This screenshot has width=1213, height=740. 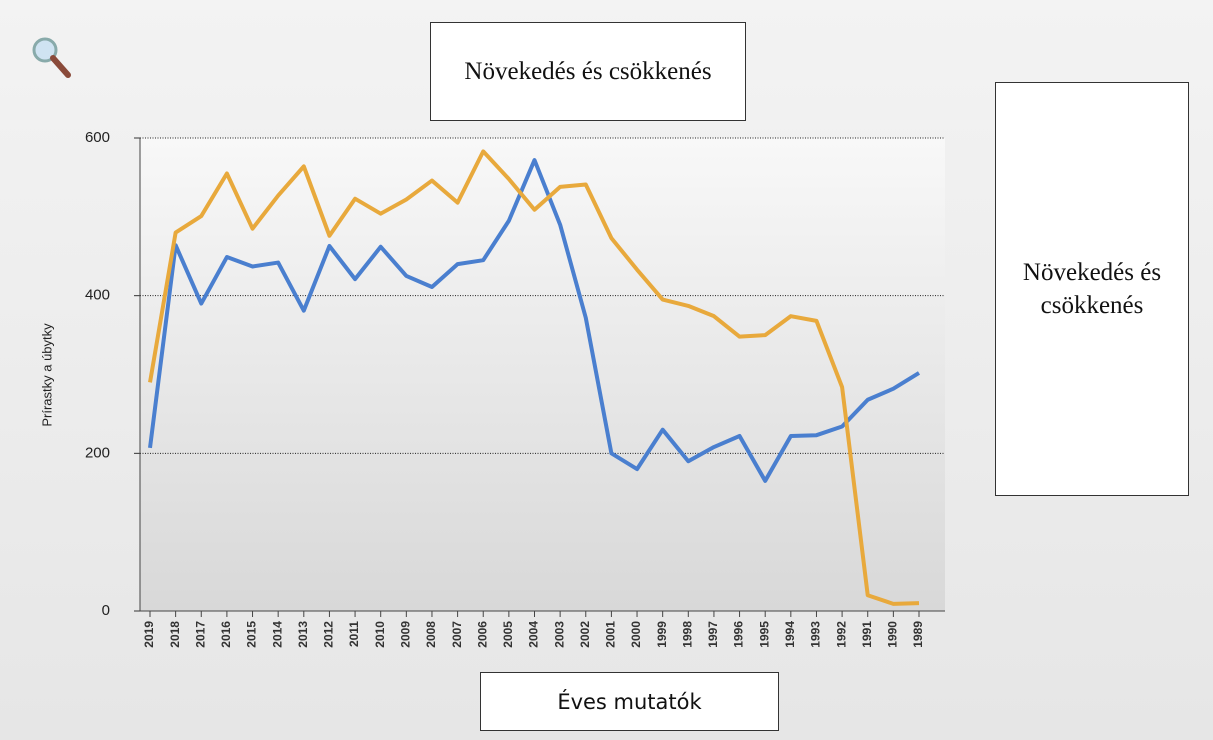 I want to click on x-tick-label: 2013, so click(x=303, y=634).